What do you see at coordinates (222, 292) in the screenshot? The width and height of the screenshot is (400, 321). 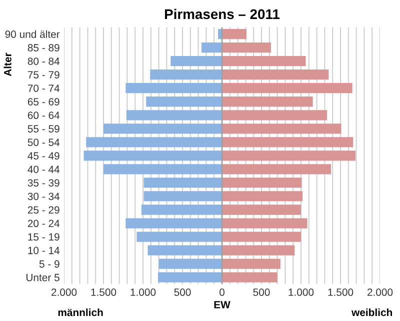 I see `x-tick-label: 0` at bounding box center [222, 292].